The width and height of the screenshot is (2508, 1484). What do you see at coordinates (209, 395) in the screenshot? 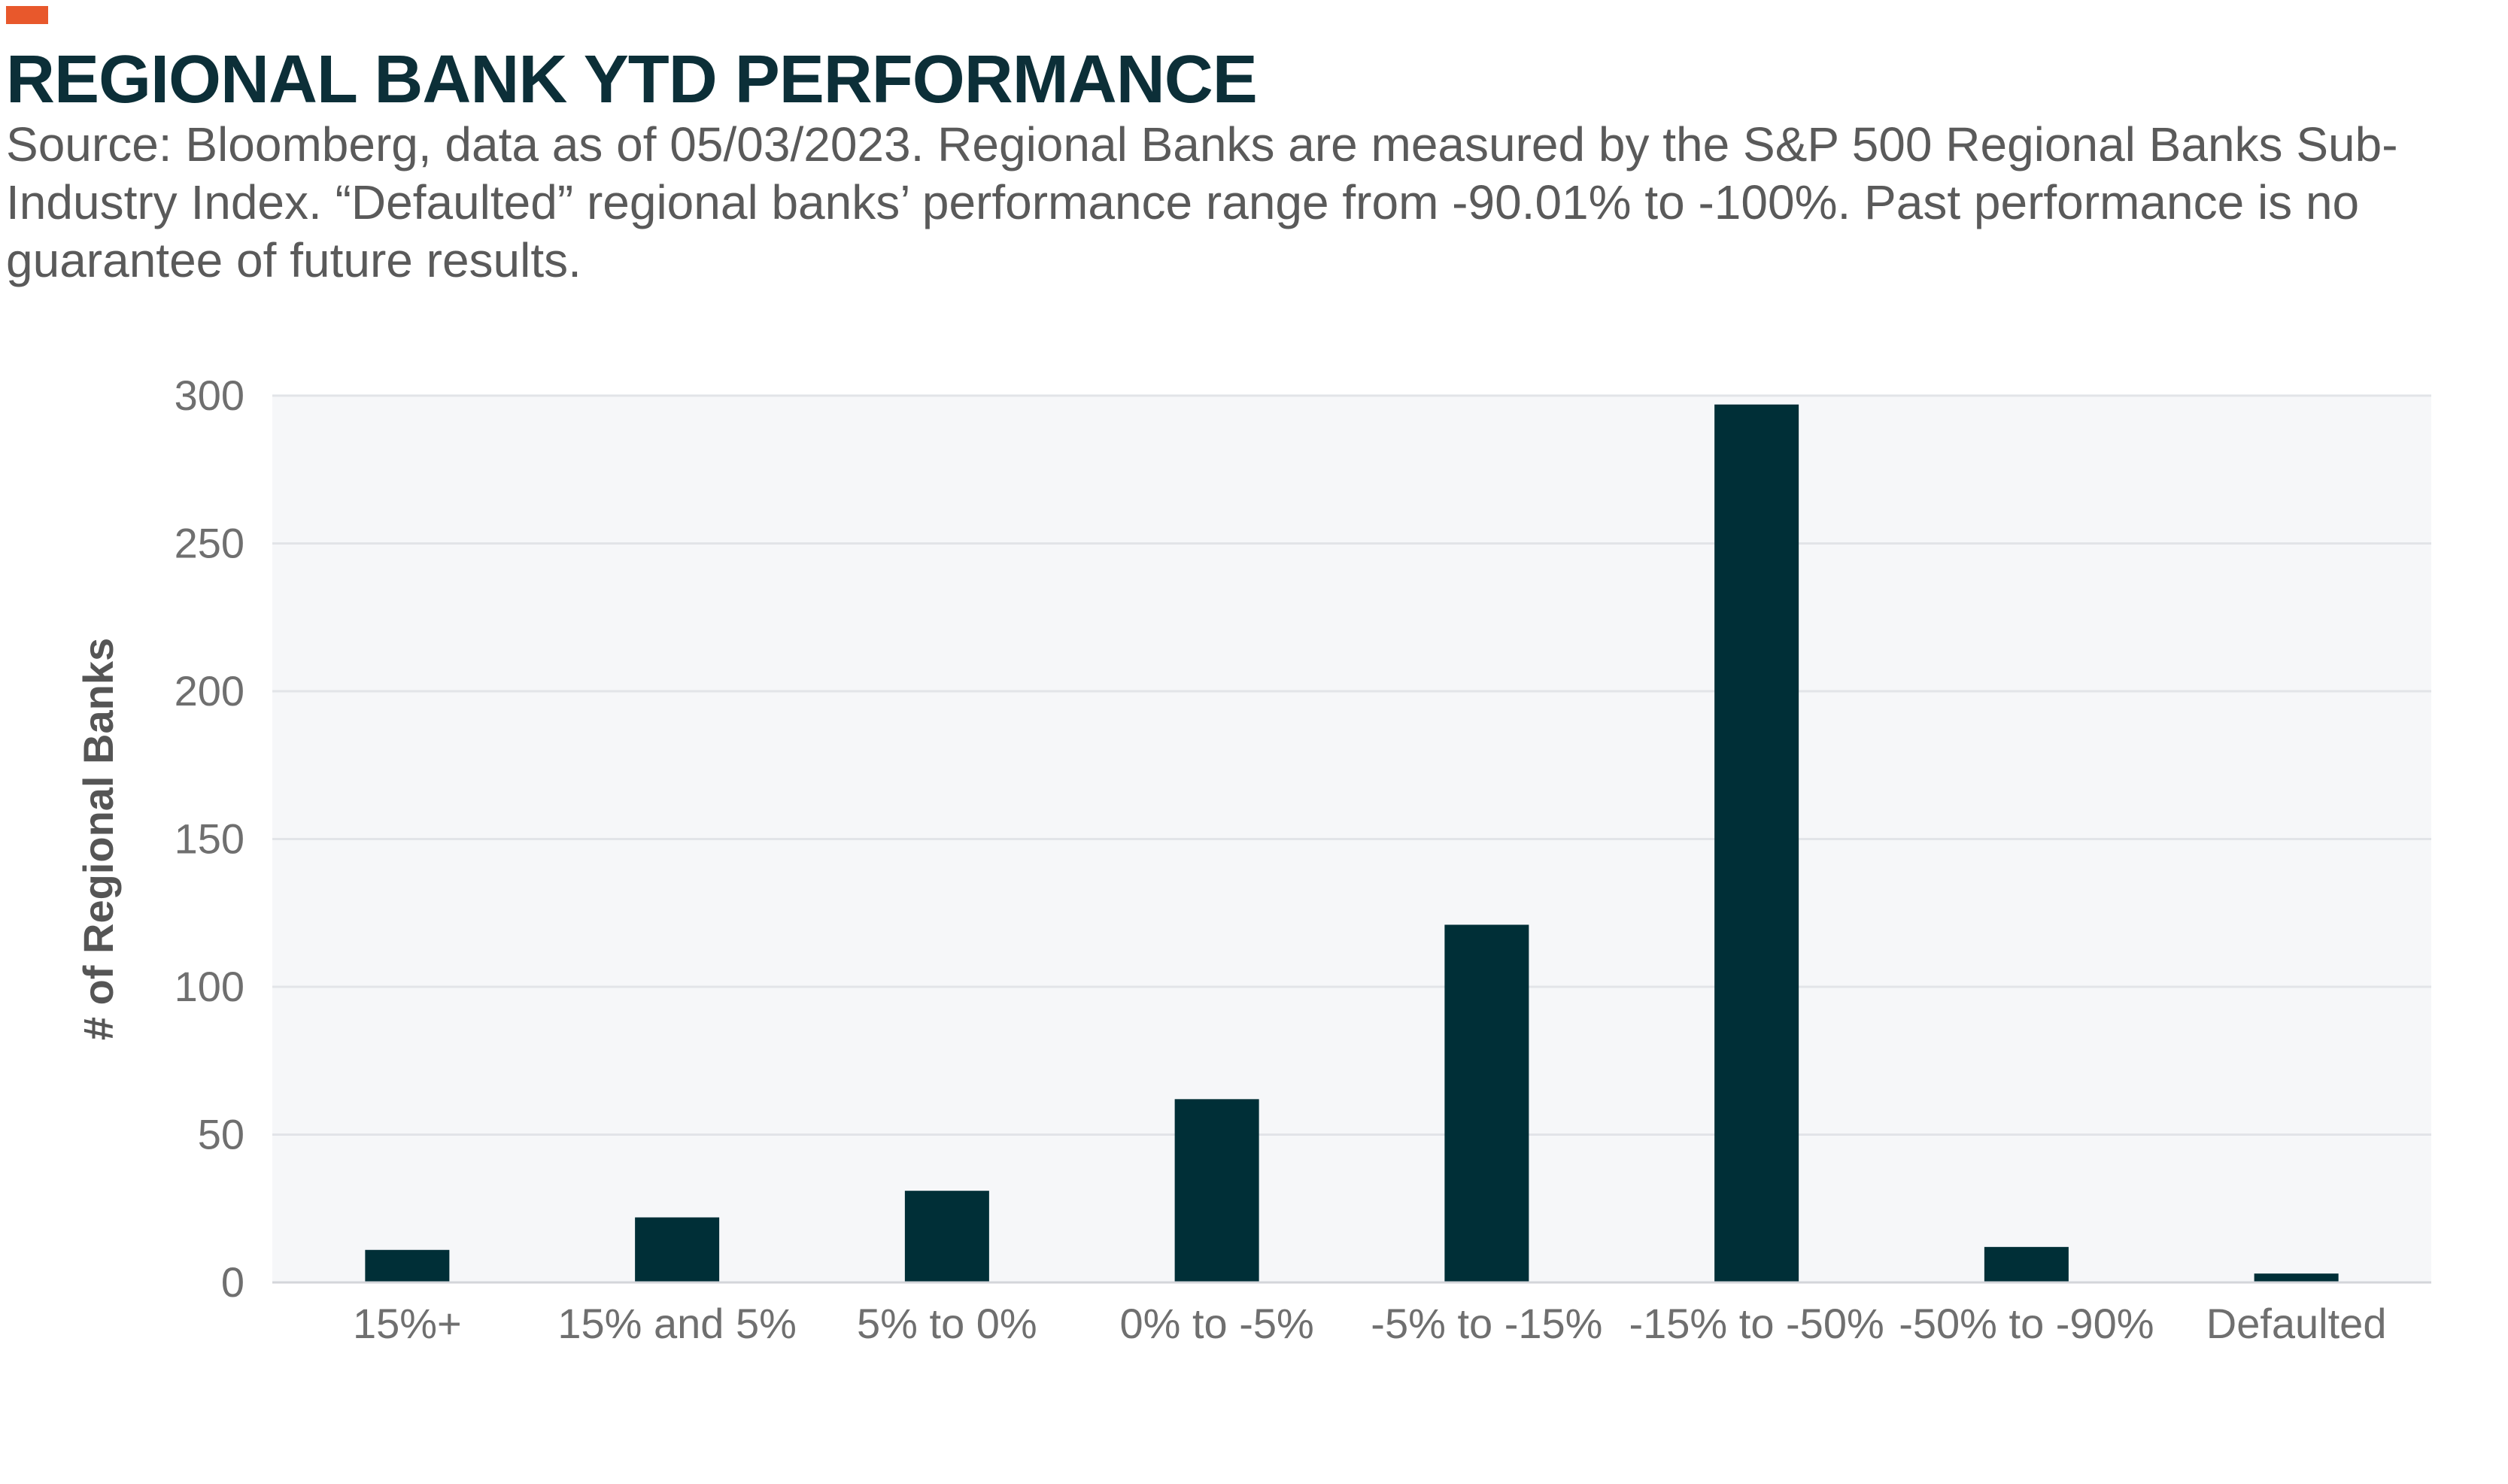
I see `y-tick-label: 300` at bounding box center [209, 395].